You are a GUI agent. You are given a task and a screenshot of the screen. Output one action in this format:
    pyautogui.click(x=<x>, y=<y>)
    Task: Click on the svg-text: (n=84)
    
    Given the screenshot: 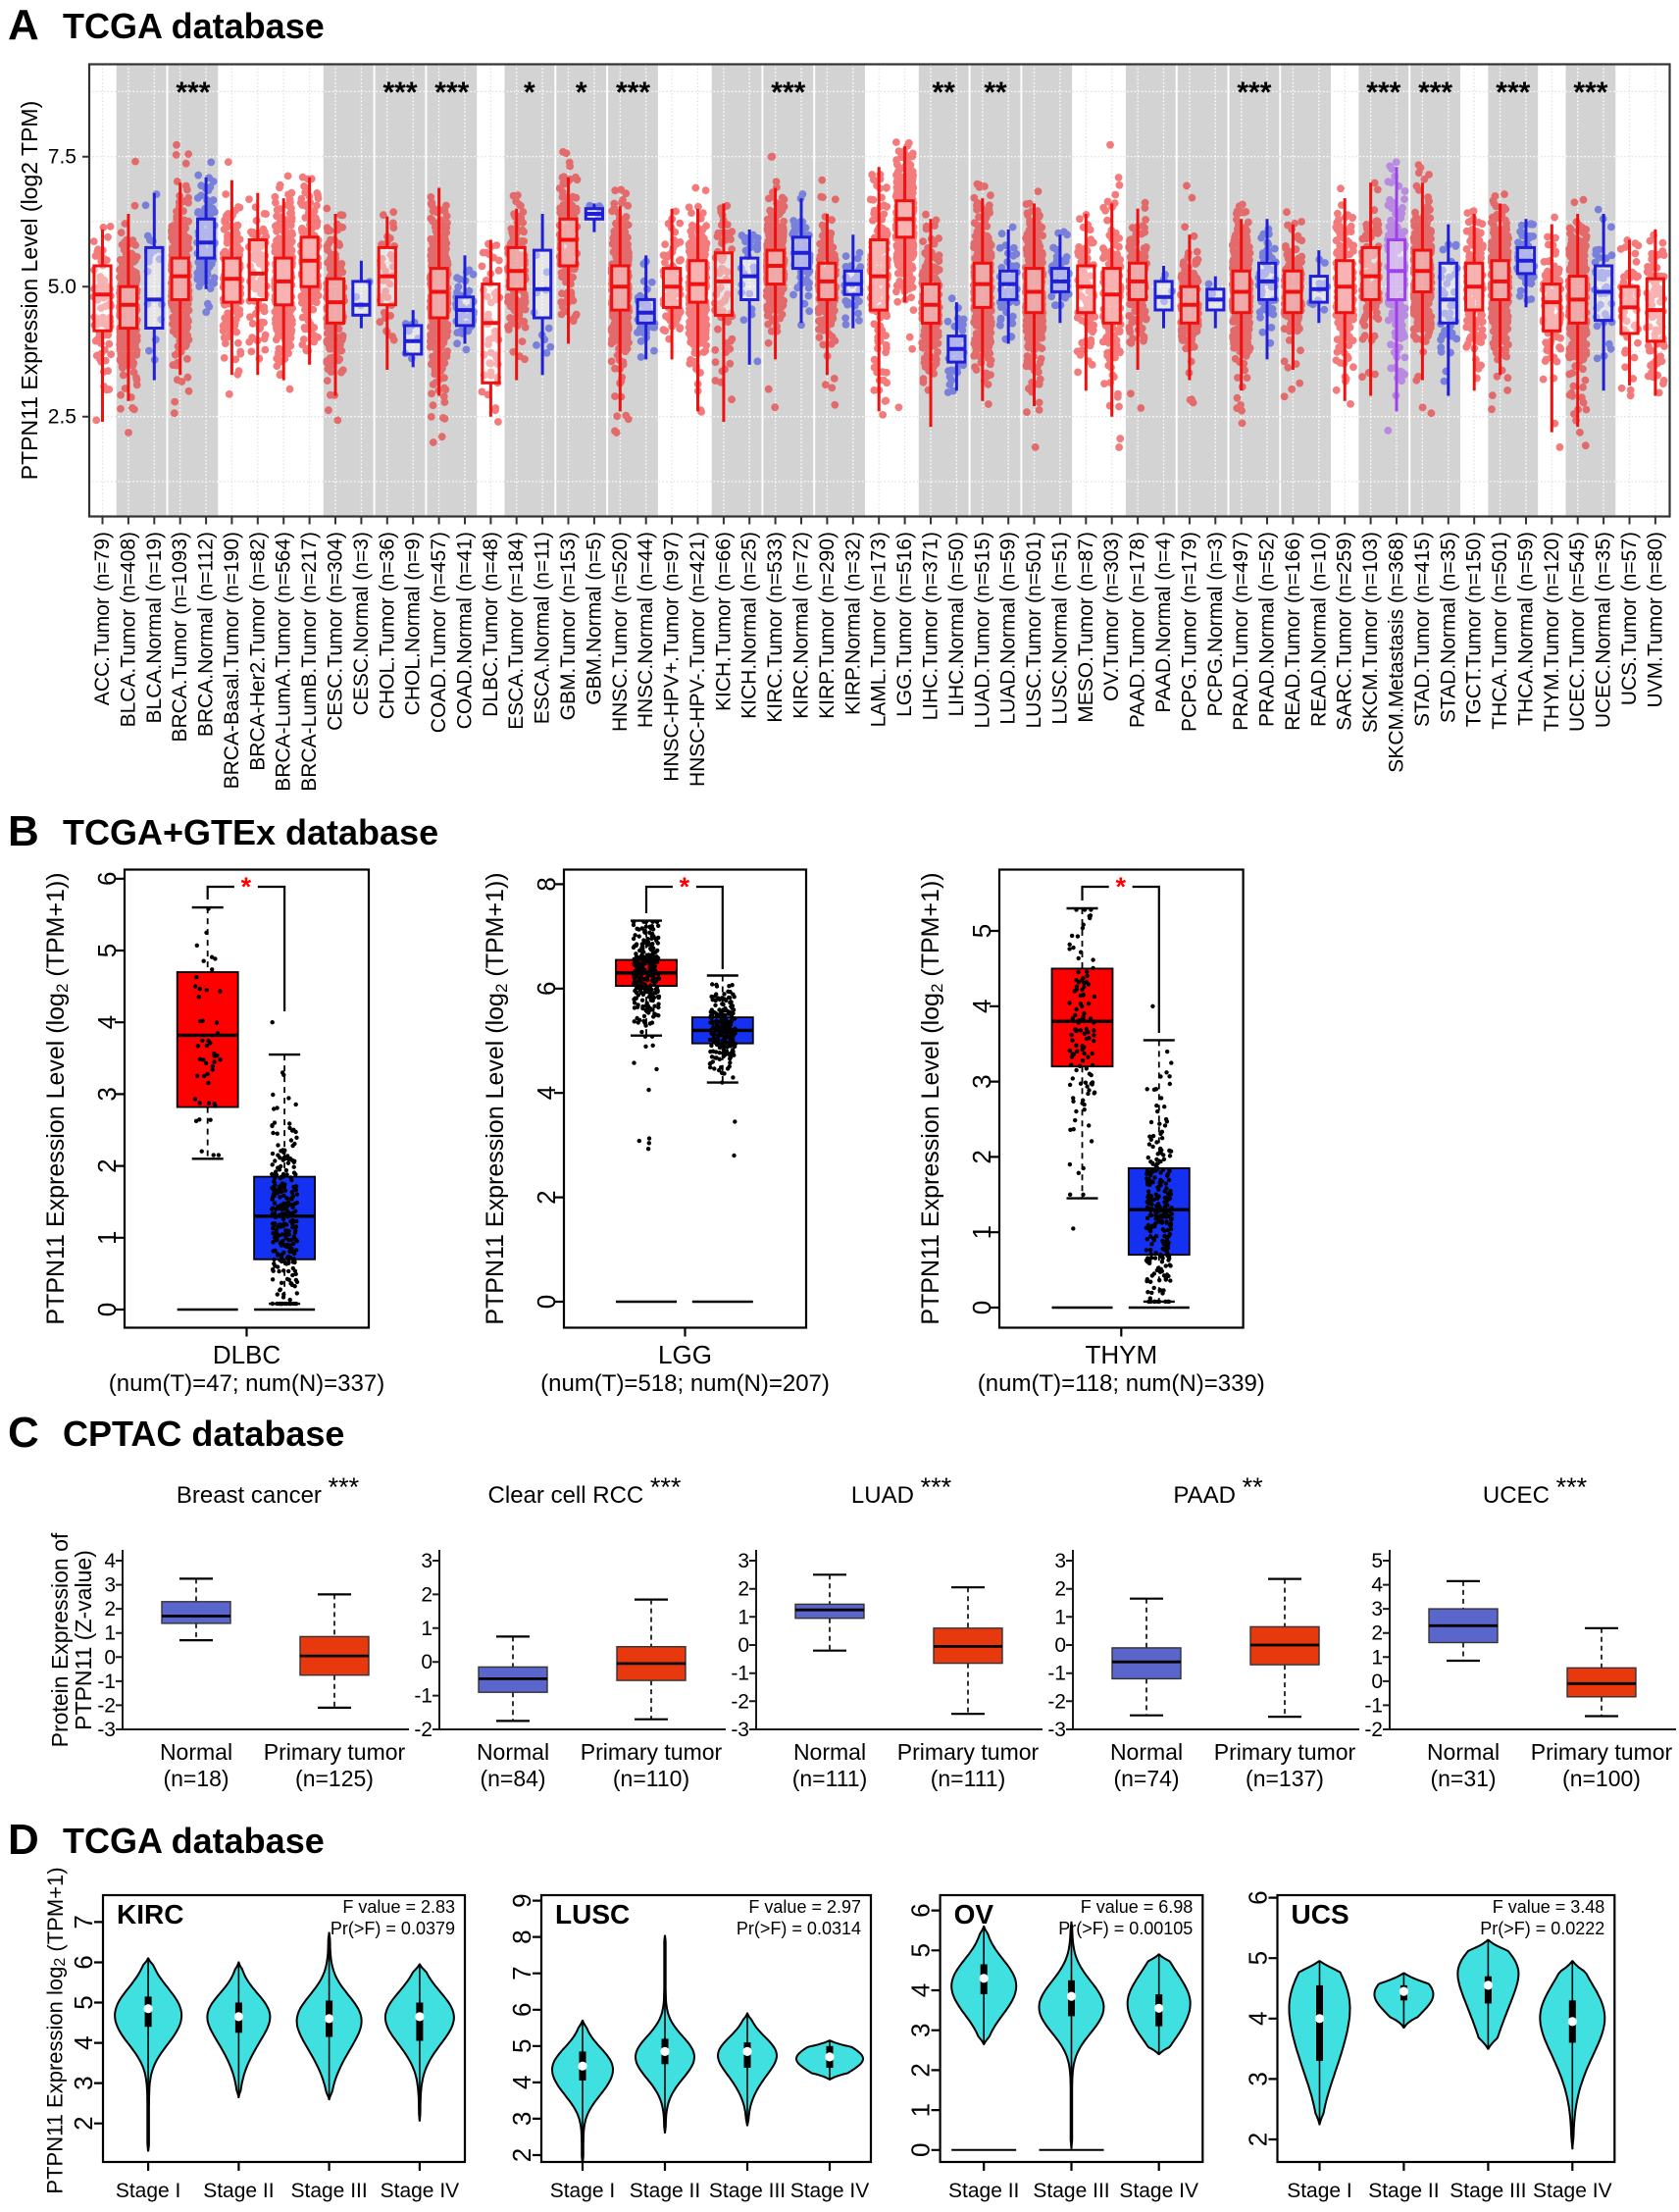 What is the action you would take?
    pyautogui.click(x=512, y=1778)
    